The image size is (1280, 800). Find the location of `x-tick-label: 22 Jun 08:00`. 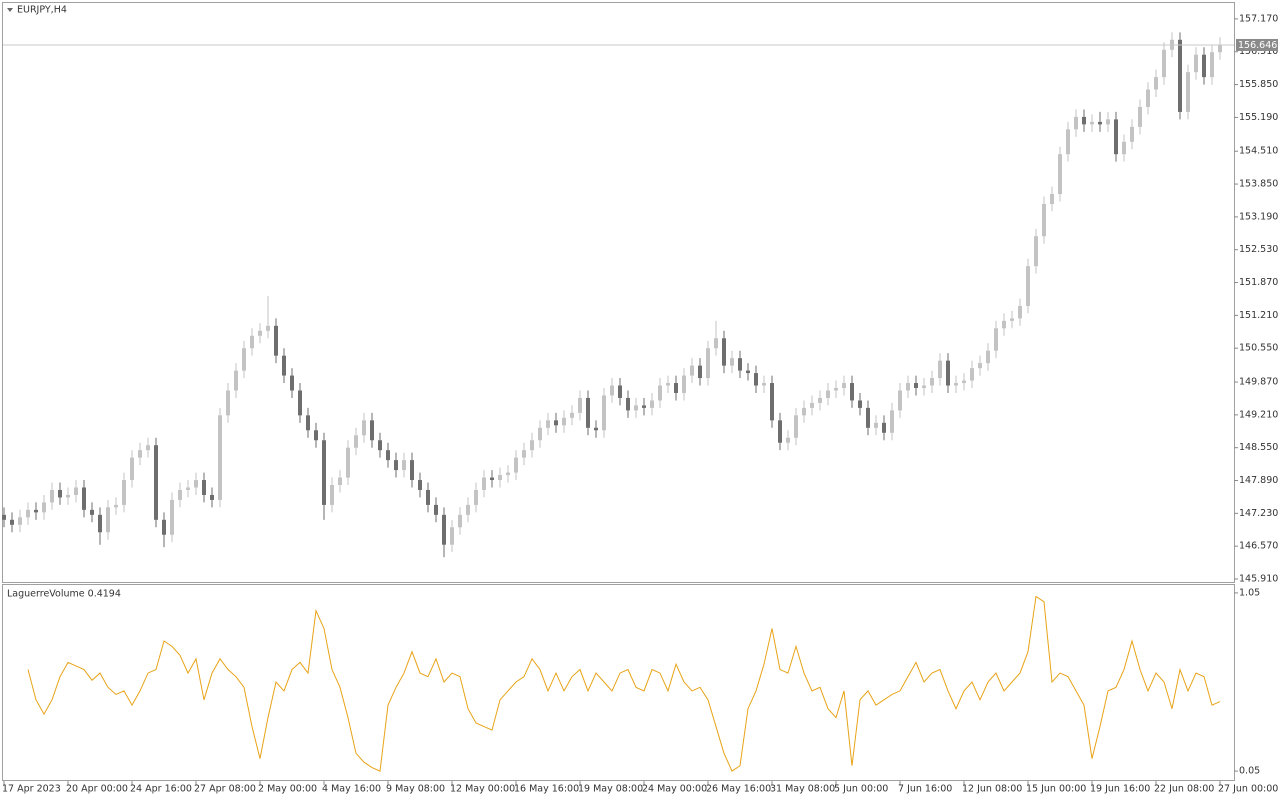

x-tick-label: 22 Jun 08:00 is located at coordinates (1184, 789).